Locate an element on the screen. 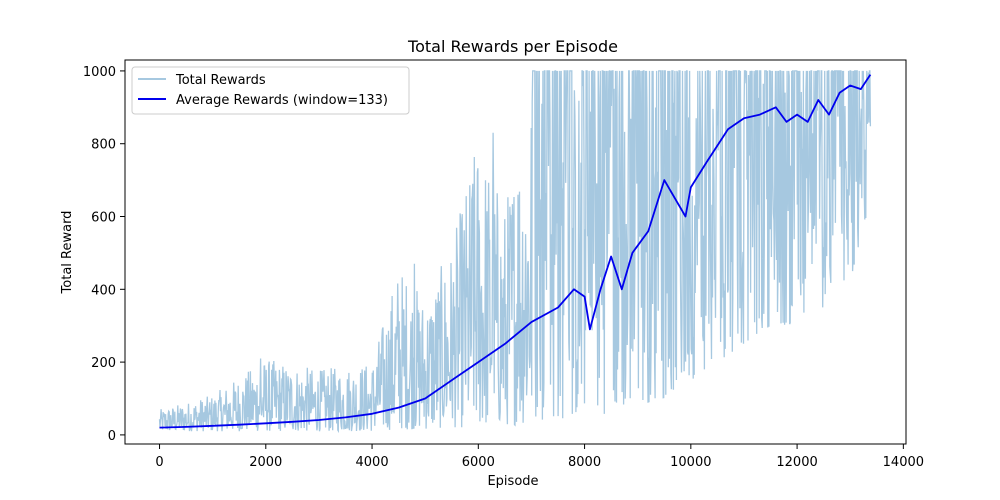  x-tick-label: 4000 is located at coordinates (372, 462).